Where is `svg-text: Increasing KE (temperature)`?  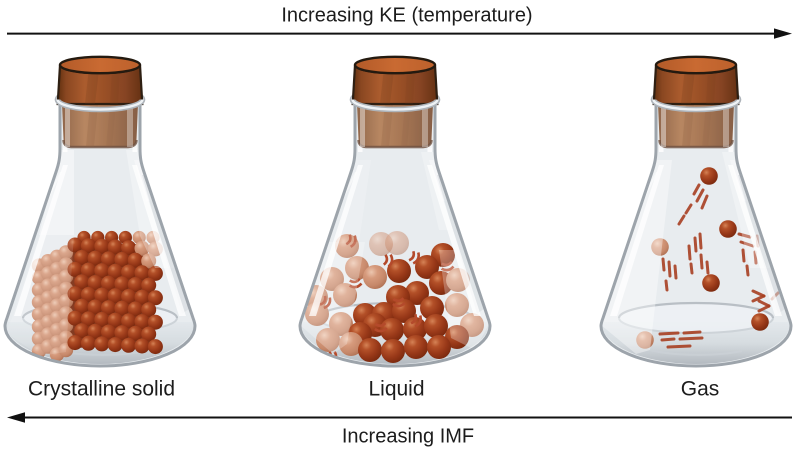
svg-text: Increasing KE (temperature) is located at coordinates (406, 16).